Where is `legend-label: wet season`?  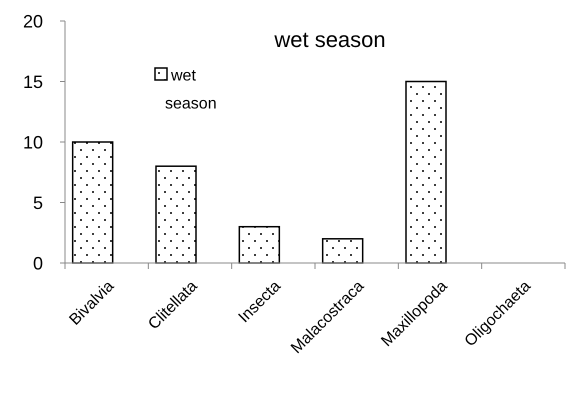
legend-label: wet season is located at coordinates (191, 90).